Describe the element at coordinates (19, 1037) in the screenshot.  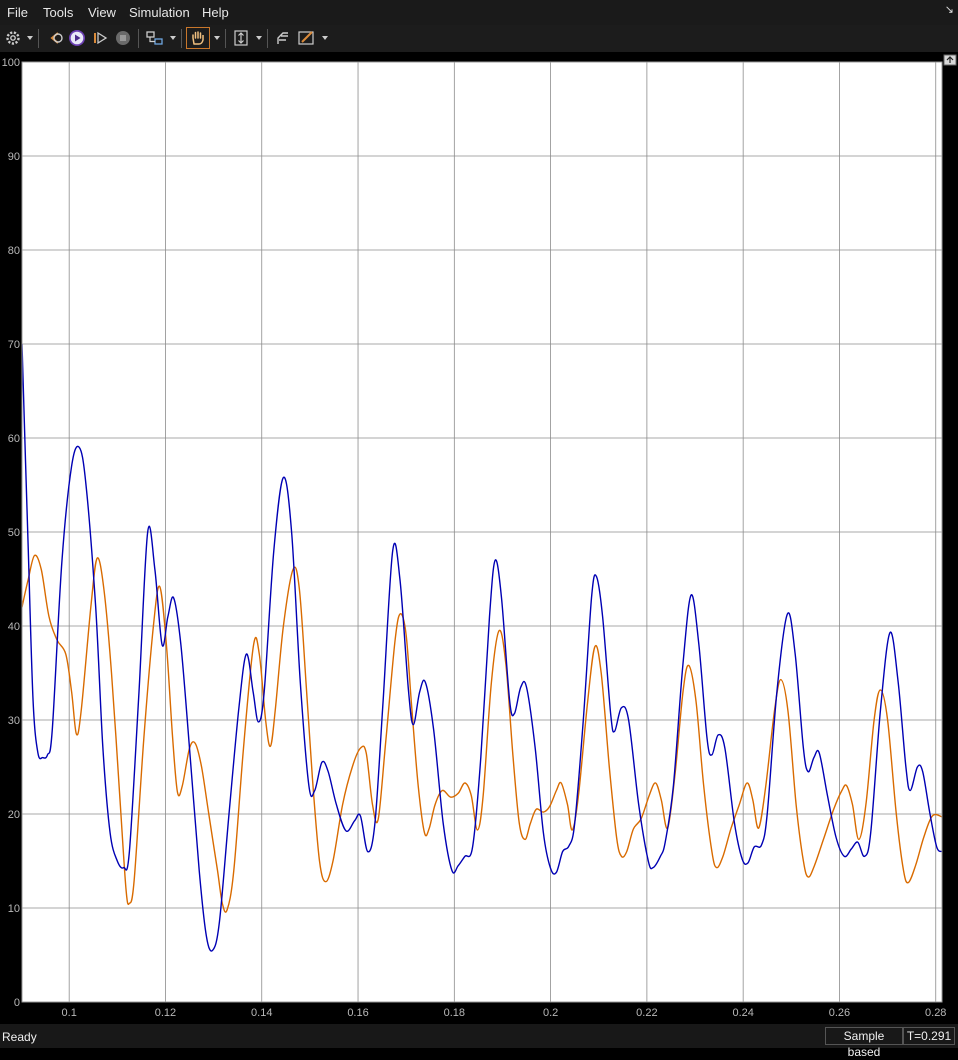
I see `status-text: Ready` at that location.